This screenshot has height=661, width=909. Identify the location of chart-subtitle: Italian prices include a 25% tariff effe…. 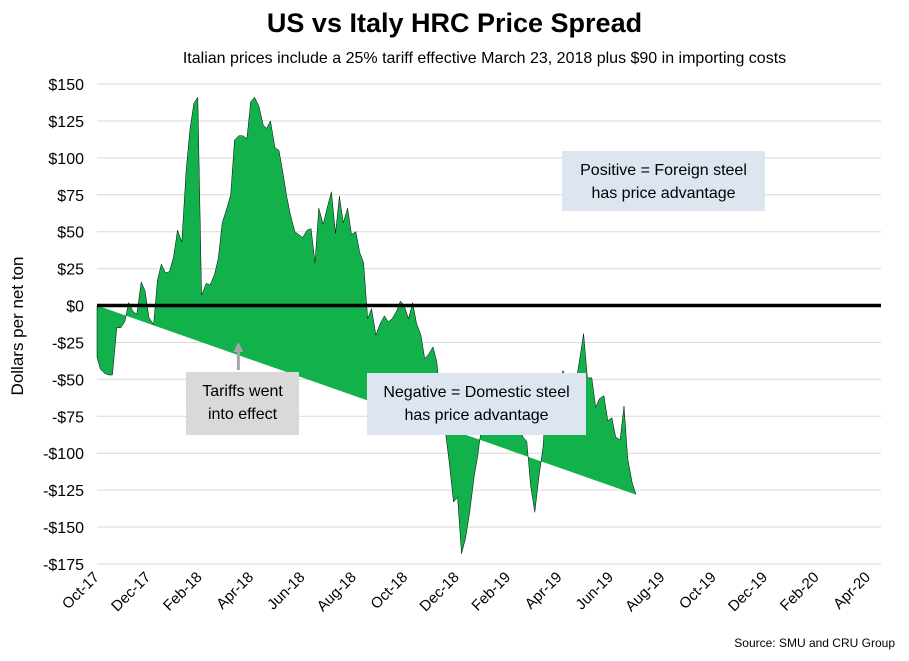
(484, 58).